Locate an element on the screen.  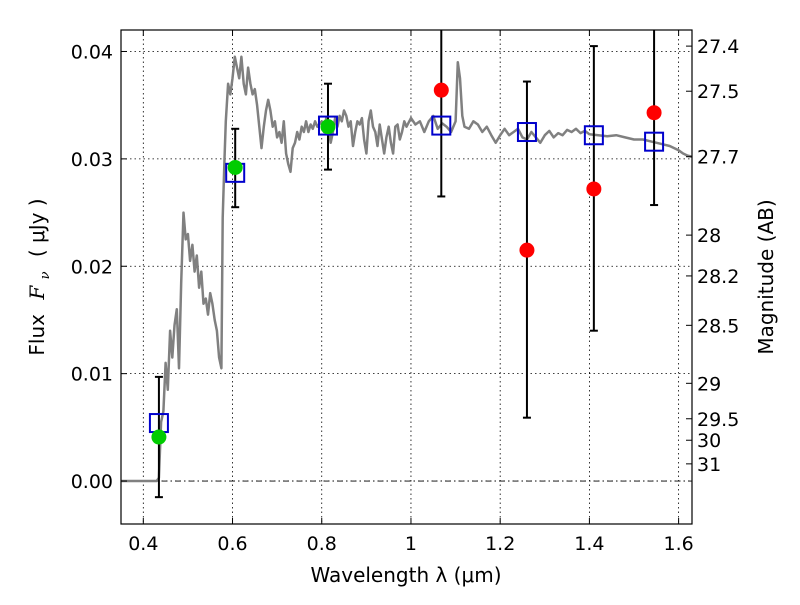
y-tick-label: 0.01 is located at coordinates (92, 375).